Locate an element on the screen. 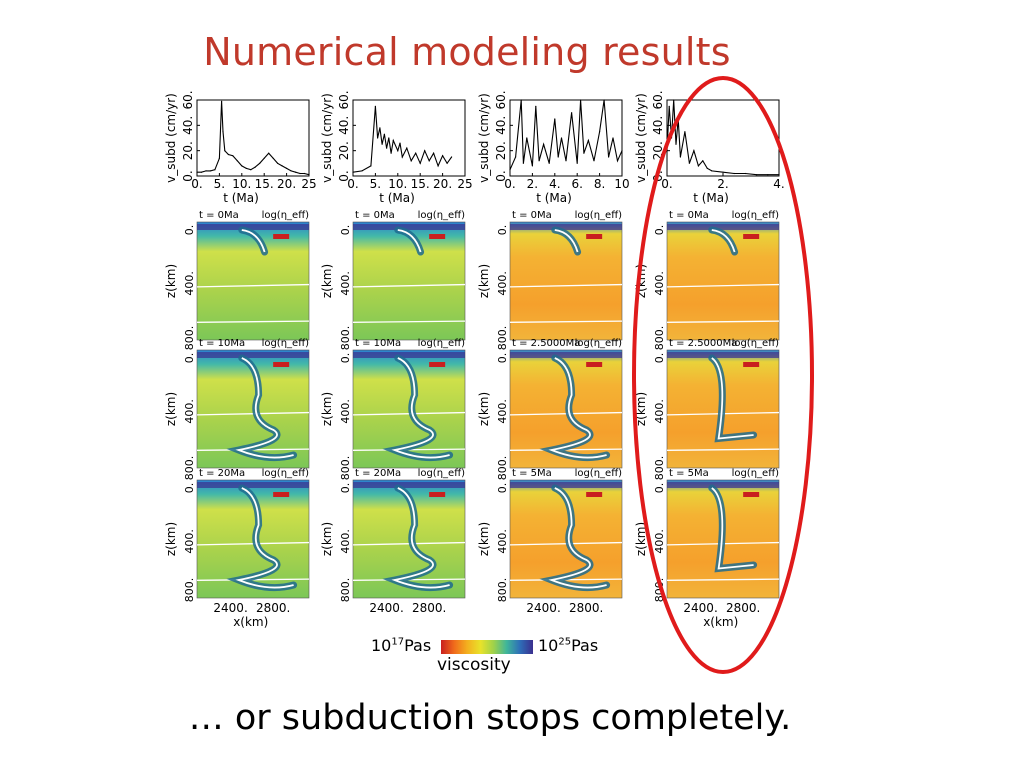 The image size is (1024, 768). panel-time-label: t = 0Ma is located at coordinates (689, 215).